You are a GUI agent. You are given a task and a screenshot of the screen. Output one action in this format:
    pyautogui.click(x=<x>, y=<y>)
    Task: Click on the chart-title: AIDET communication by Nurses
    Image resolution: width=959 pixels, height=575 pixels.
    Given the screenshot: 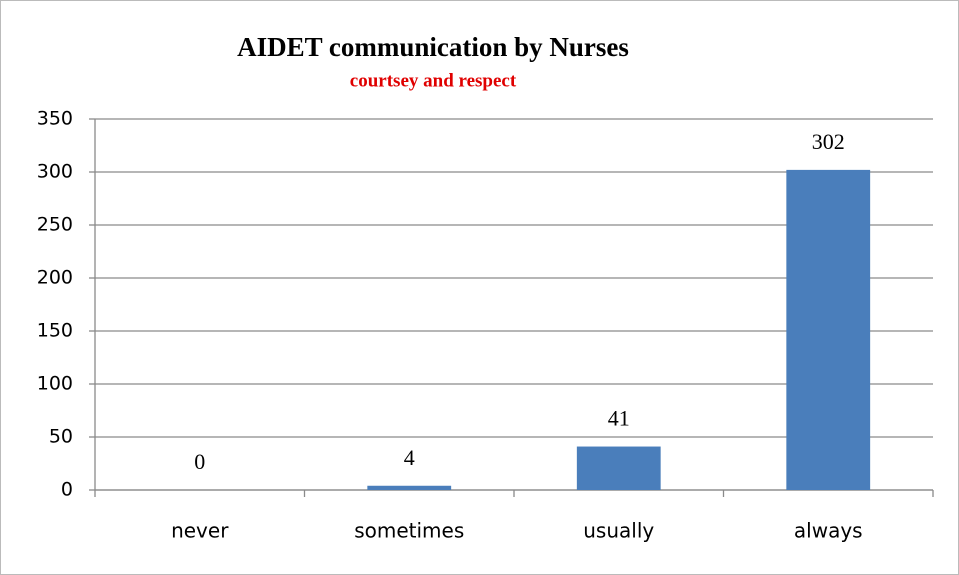 What is the action you would take?
    pyautogui.click(x=433, y=47)
    